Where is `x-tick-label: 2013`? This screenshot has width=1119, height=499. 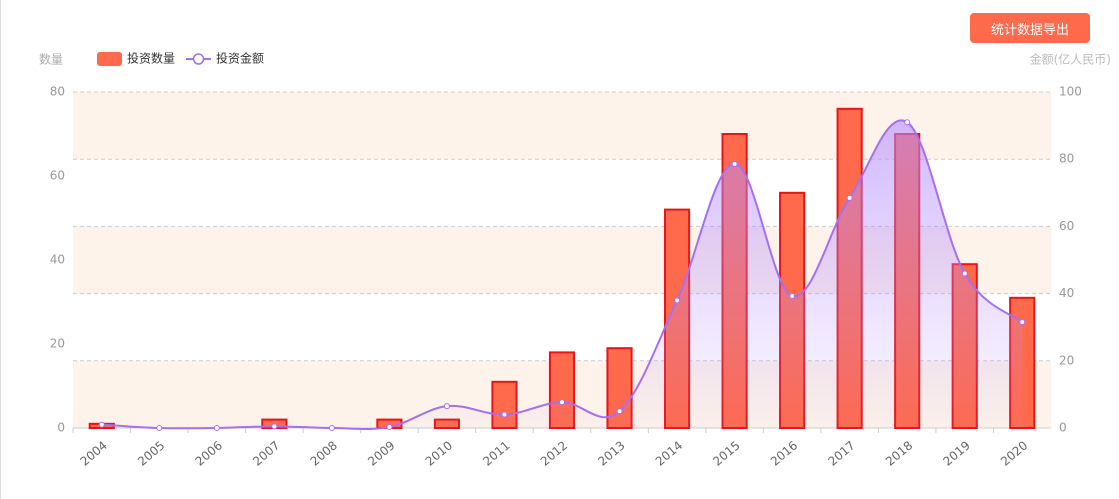 x-tick-label: 2013 is located at coordinates (611, 453).